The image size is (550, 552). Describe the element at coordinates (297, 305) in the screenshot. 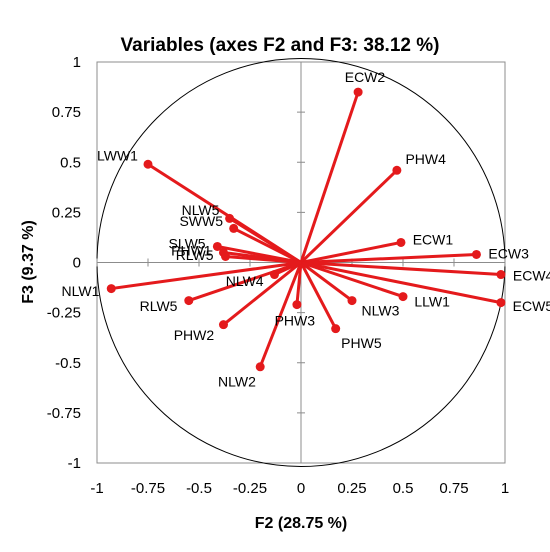

I see `point-phw3` at that location.